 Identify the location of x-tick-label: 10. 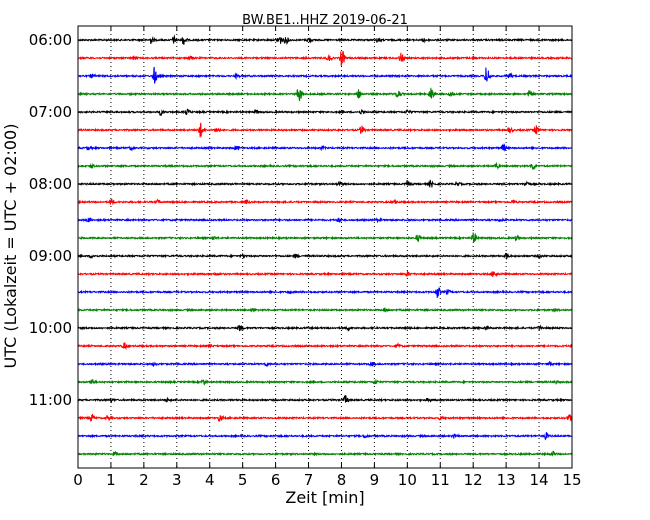
(407, 480).